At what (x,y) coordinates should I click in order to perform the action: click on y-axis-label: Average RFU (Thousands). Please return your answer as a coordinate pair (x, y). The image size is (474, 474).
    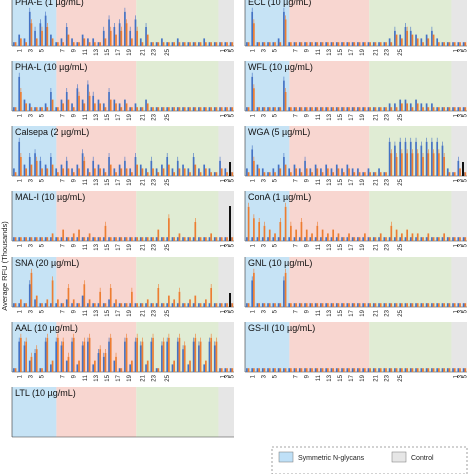
    Looking at the image, I should click on (4, 266).